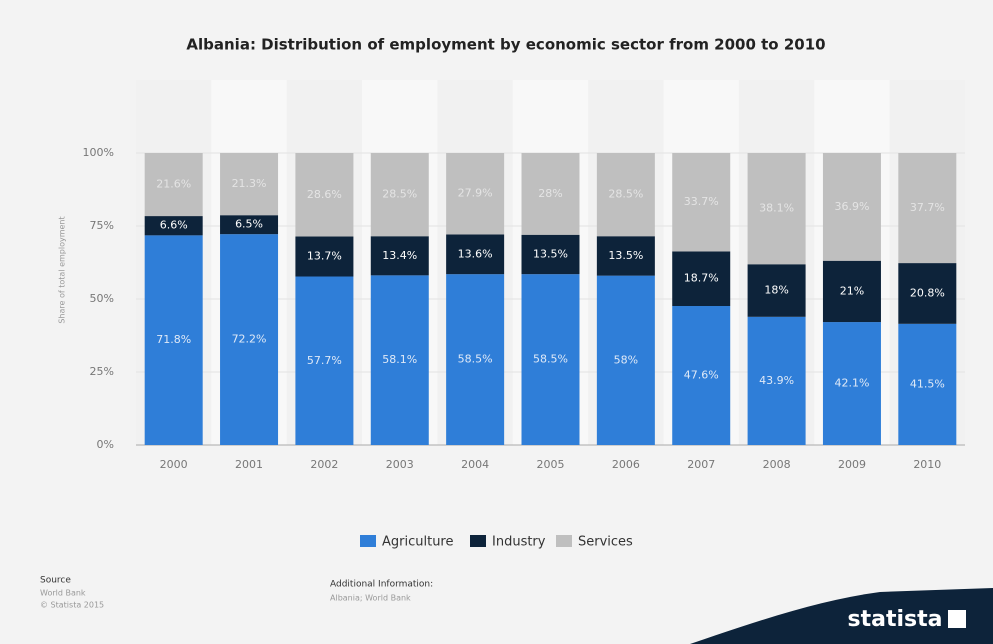  I want to click on value-label: 6.6%, so click(174, 225).